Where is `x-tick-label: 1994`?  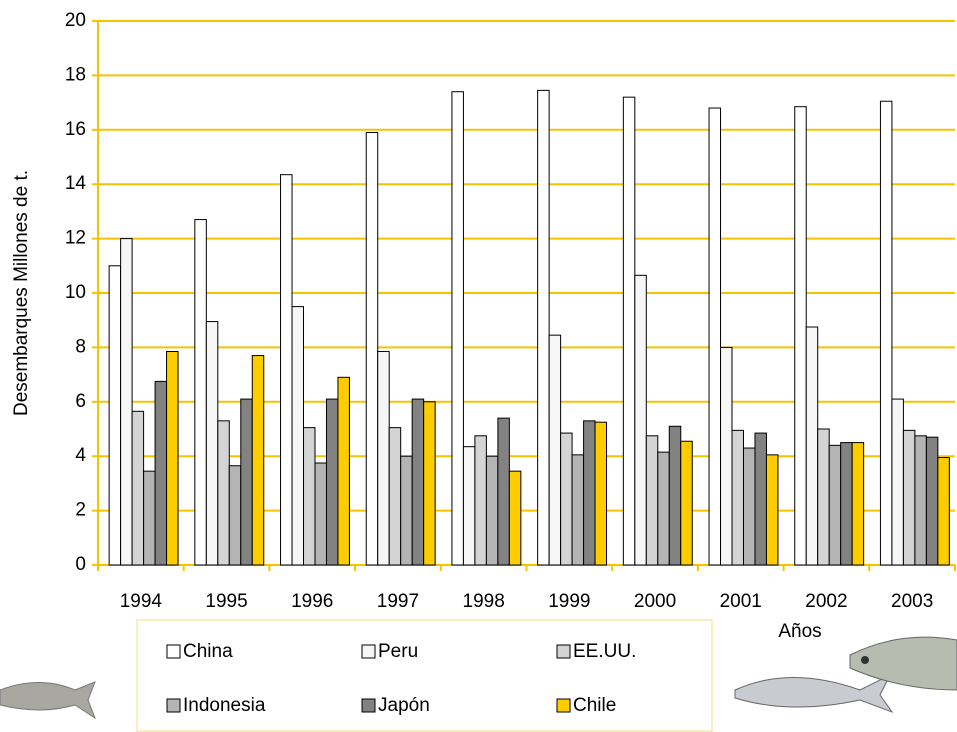
x-tick-label: 1994 is located at coordinates (141, 601).